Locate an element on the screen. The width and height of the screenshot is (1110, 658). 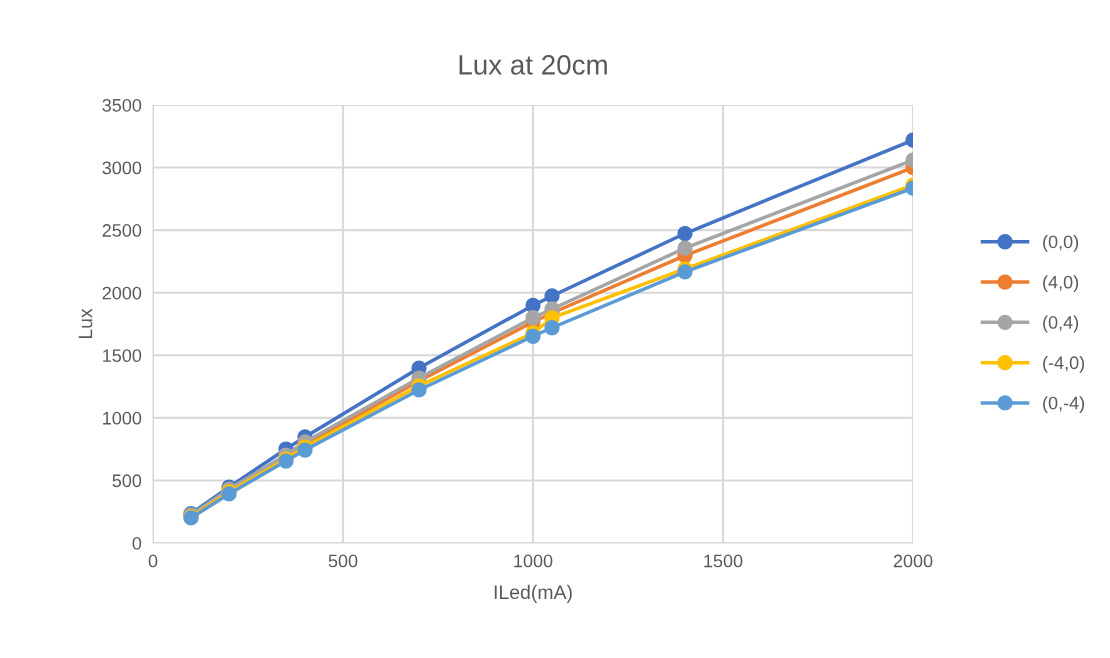
y-axis-title: Lux is located at coordinates (85, 323).